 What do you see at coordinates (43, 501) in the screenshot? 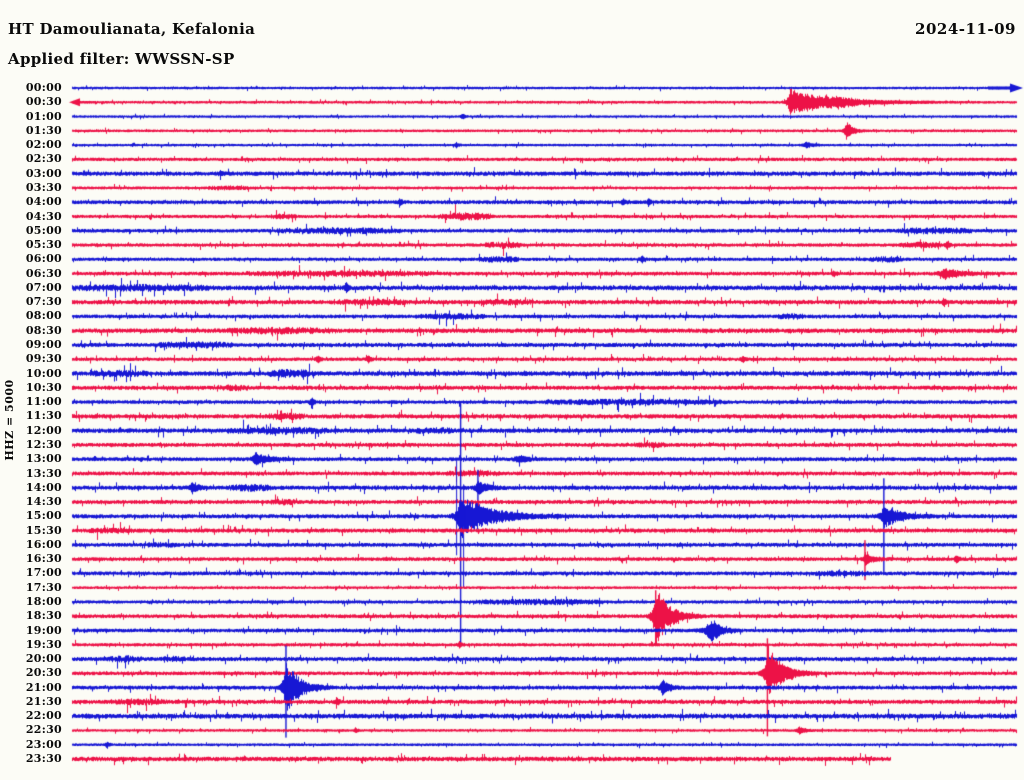
I see `time-label: 14:30` at bounding box center [43, 501].